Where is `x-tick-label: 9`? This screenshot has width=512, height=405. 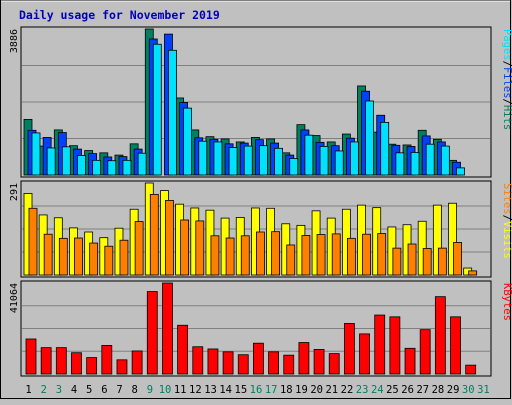
x-tick-label: 9 is located at coordinates (150, 390).